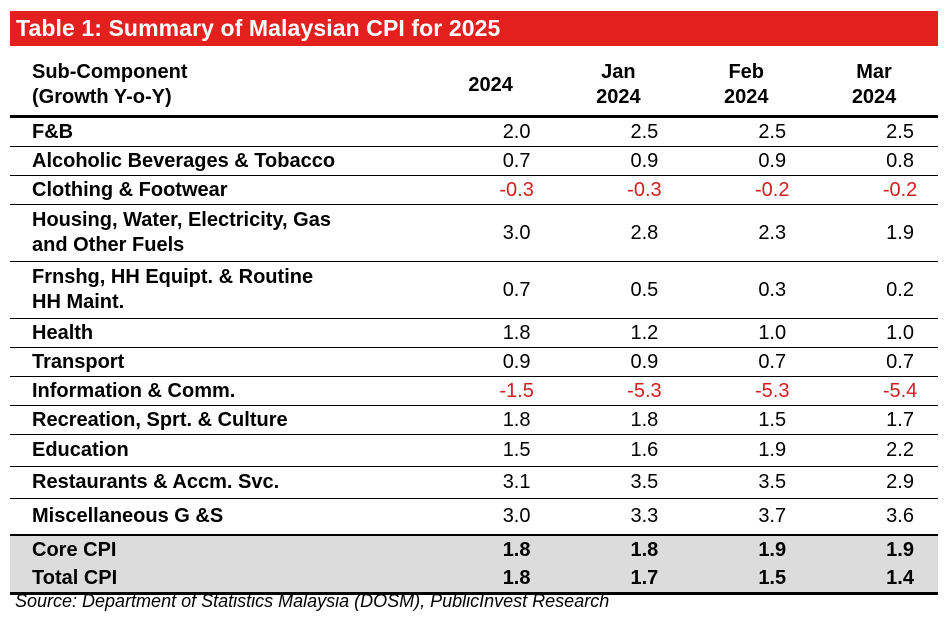 The image size is (948, 621). Describe the element at coordinates (490, 131) in the screenshot. I see `value-cell: 2.0` at that location.